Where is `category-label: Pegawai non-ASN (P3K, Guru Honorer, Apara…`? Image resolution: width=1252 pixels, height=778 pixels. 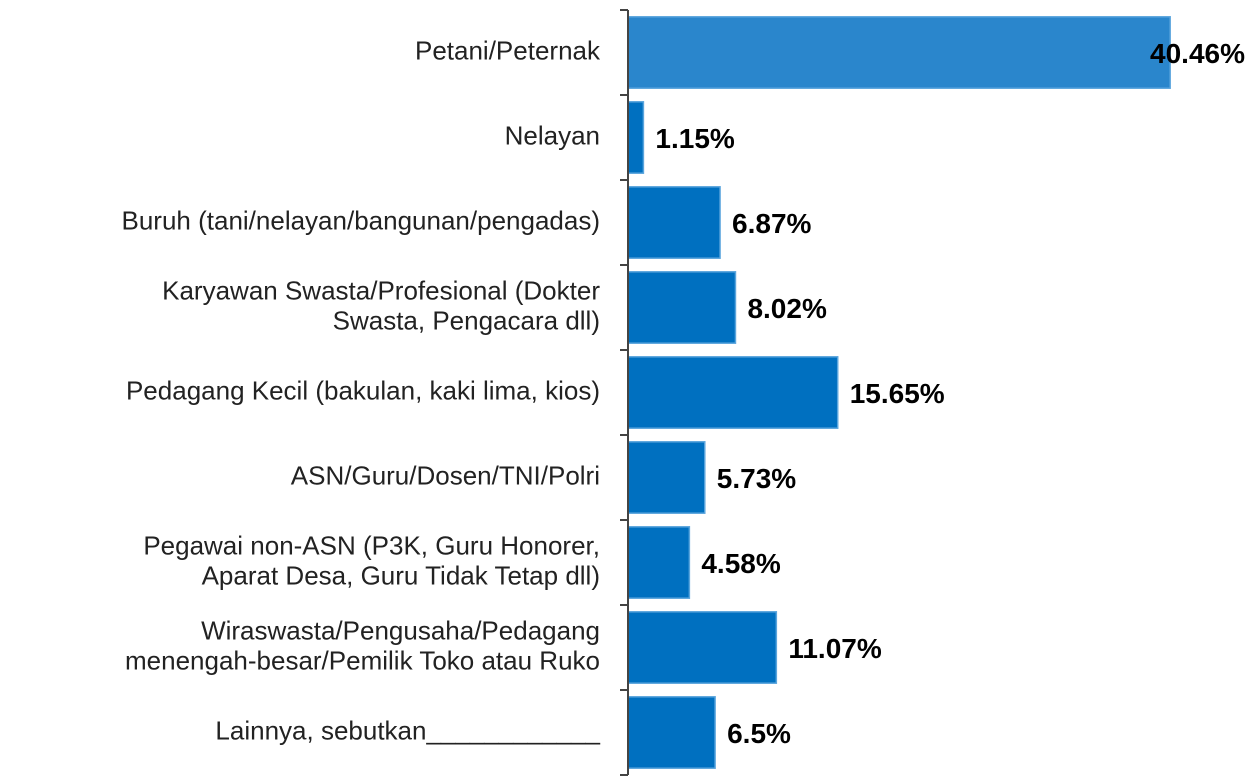 category-label: Pegawai non-ASN (P3K, Guru Honorer, Apara… is located at coordinates (371, 560).